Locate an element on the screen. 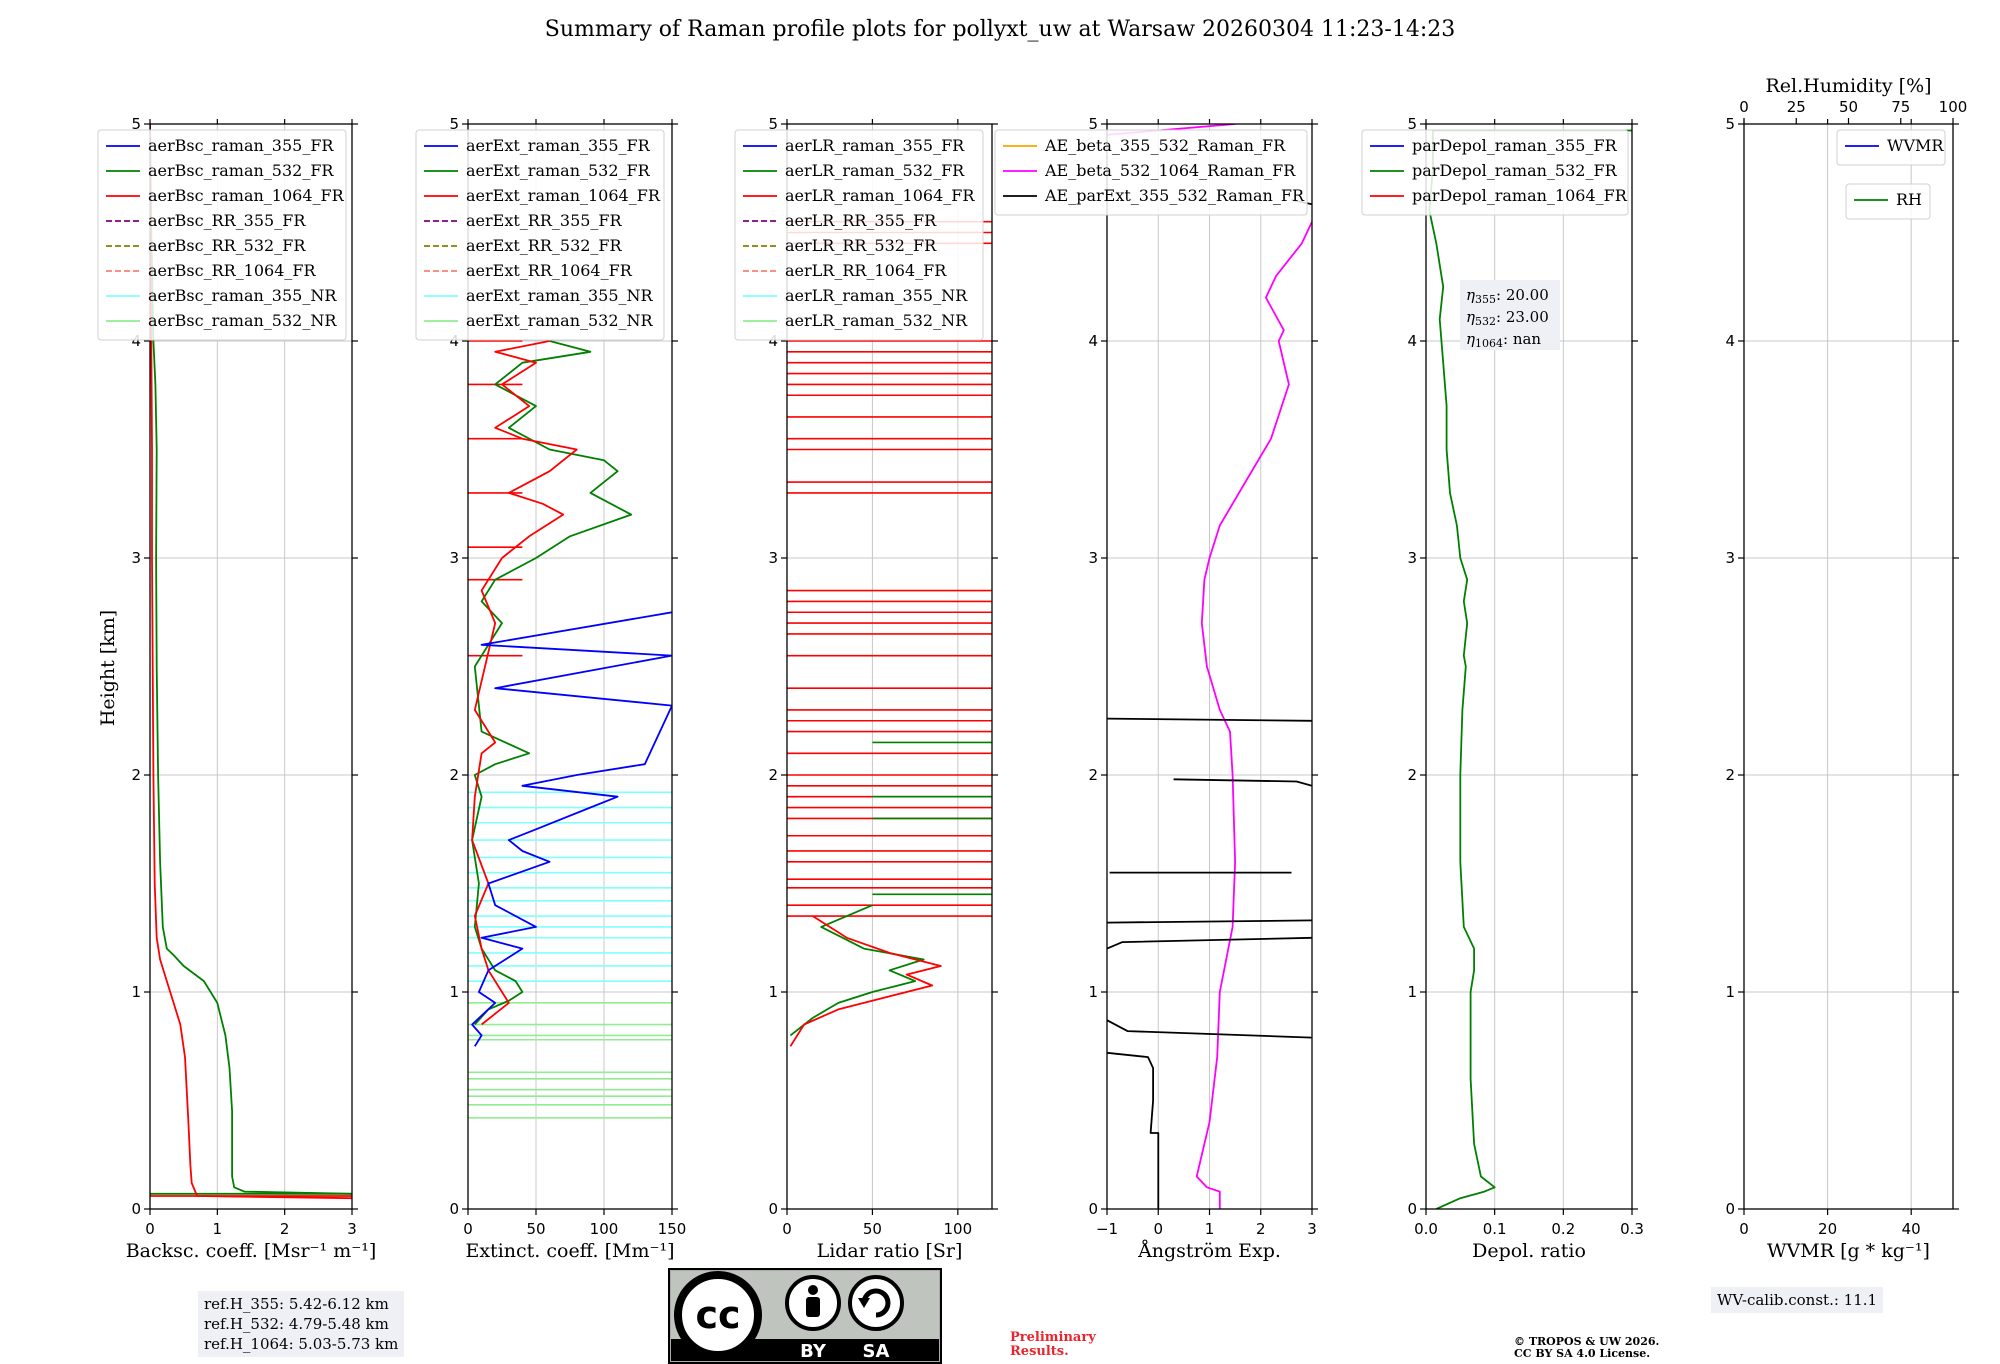  legend-label-main-bsc-2: aerBsc_raman_1064_FR is located at coordinates (246, 195).